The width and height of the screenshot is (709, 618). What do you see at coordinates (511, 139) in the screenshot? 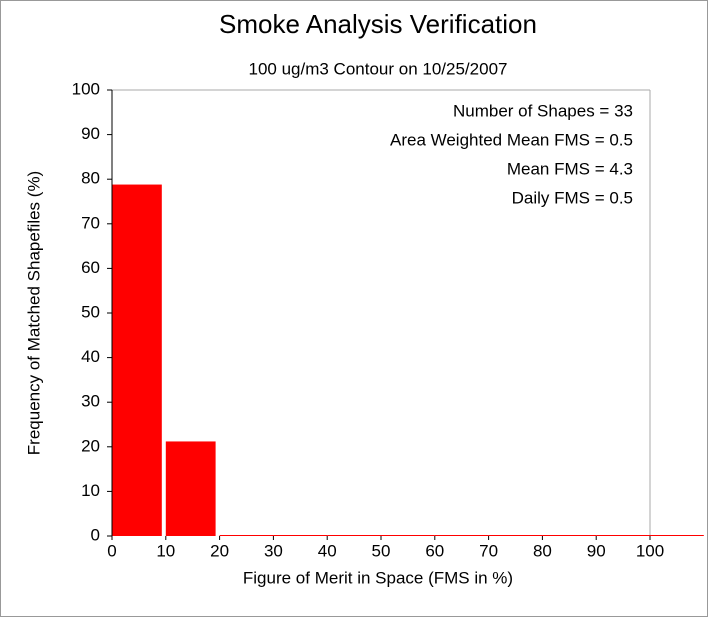
I see `annotation: Area Weighted Mean FMS = 0.5` at bounding box center [511, 139].